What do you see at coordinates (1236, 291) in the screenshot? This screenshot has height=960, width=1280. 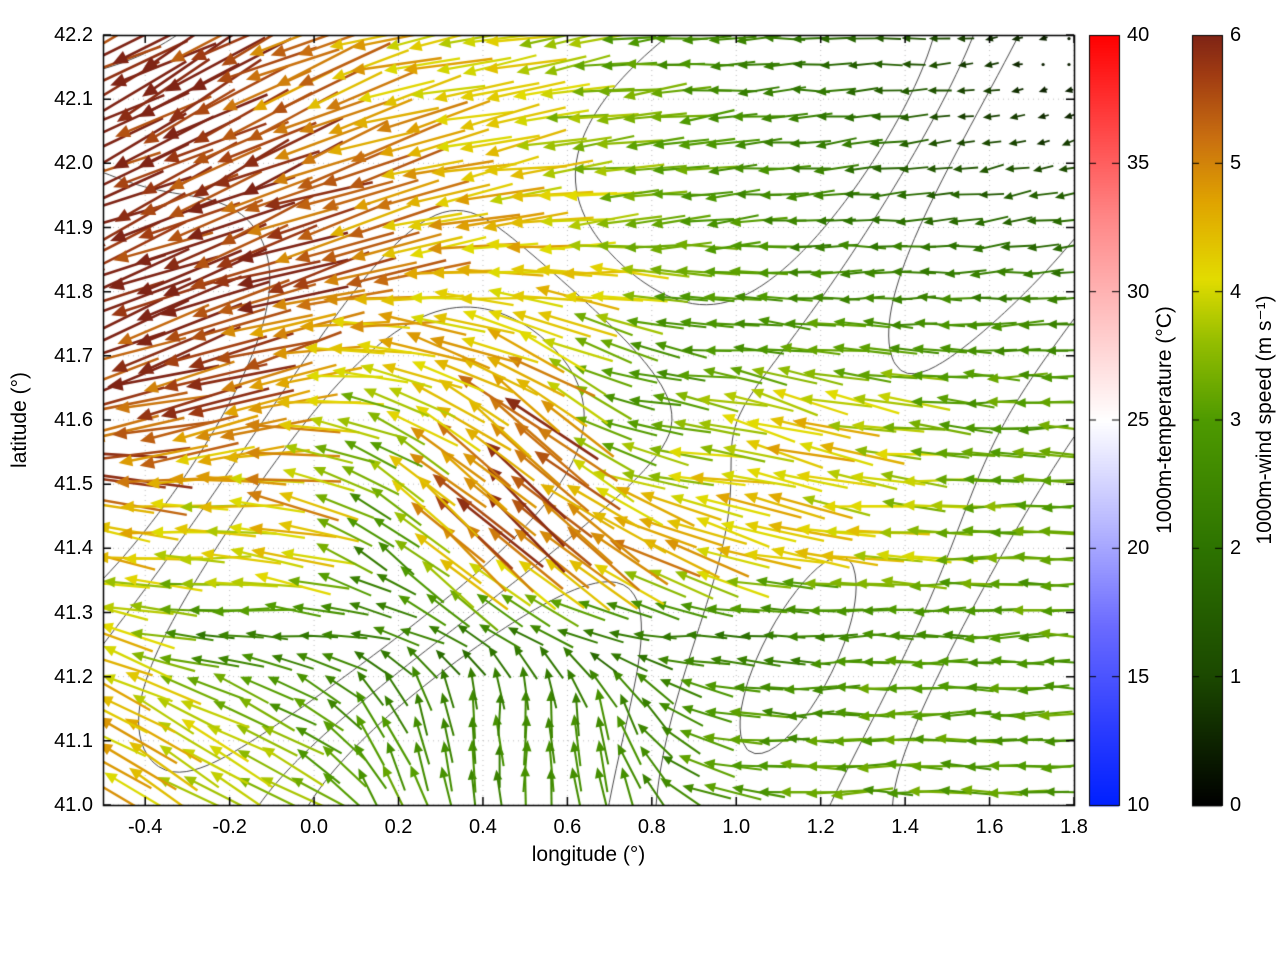 I see `windspeed-tick-label: 4` at bounding box center [1236, 291].